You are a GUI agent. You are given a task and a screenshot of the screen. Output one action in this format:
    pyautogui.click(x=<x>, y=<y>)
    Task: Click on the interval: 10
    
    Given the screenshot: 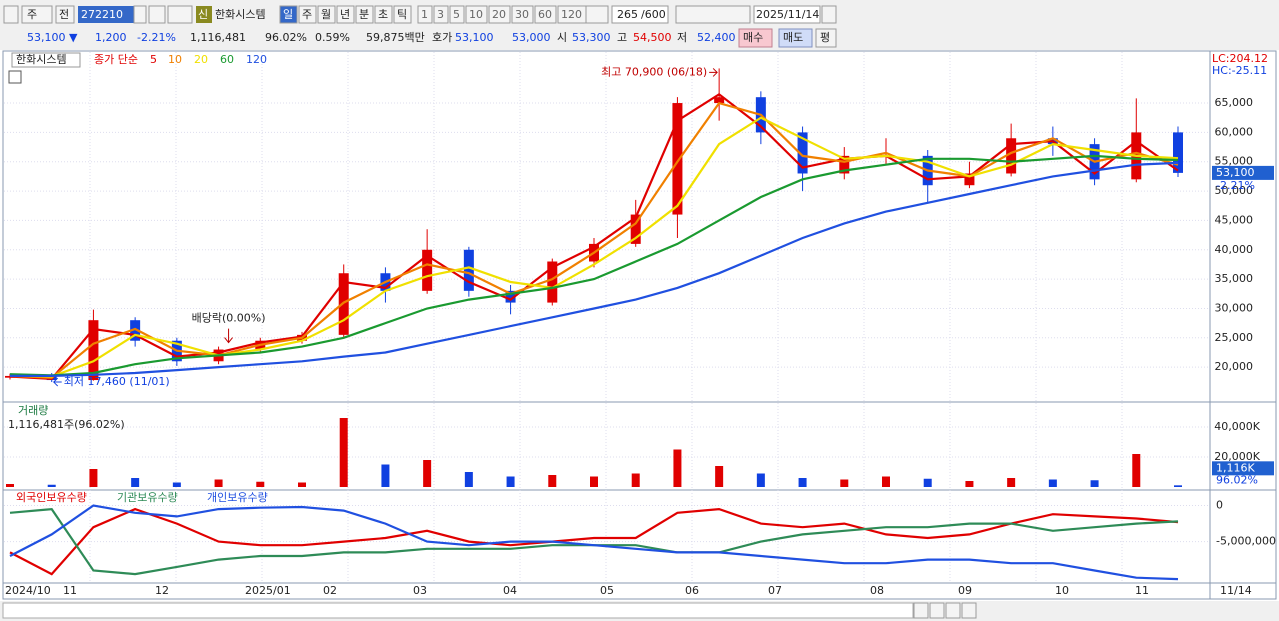 What is the action you would take?
    pyautogui.click(x=476, y=14)
    